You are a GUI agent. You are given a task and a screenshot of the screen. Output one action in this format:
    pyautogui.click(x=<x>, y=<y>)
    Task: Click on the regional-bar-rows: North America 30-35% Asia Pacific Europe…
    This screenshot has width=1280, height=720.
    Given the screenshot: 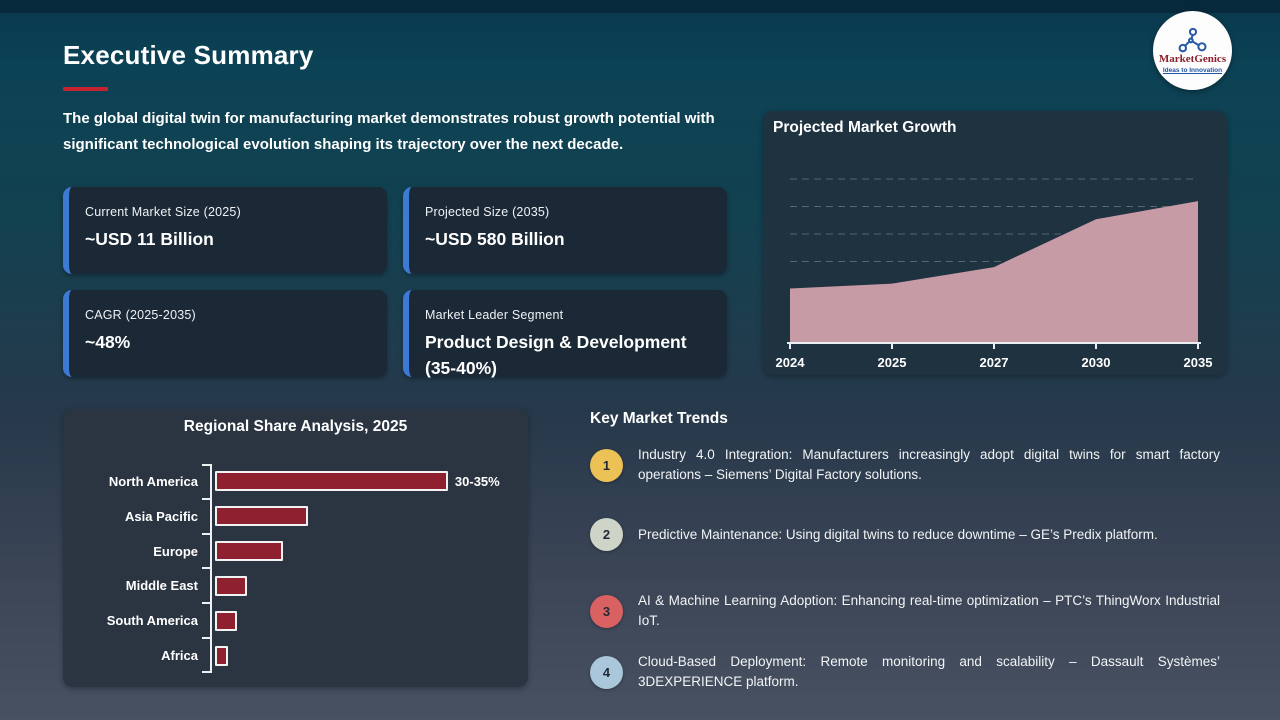 What is the action you would take?
    pyautogui.click(x=295, y=568)
    